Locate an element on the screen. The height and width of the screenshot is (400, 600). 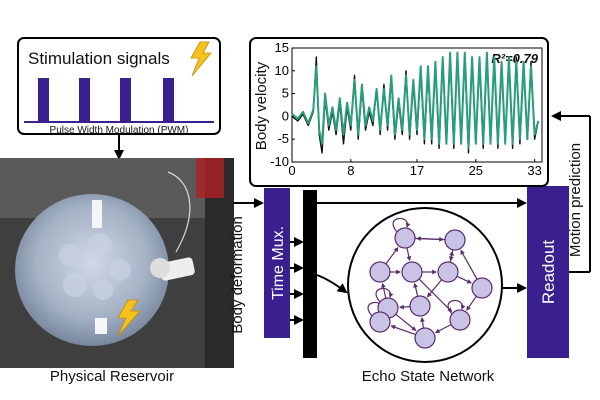
x-tick-label: 33 is located at coordinates (534, 170).